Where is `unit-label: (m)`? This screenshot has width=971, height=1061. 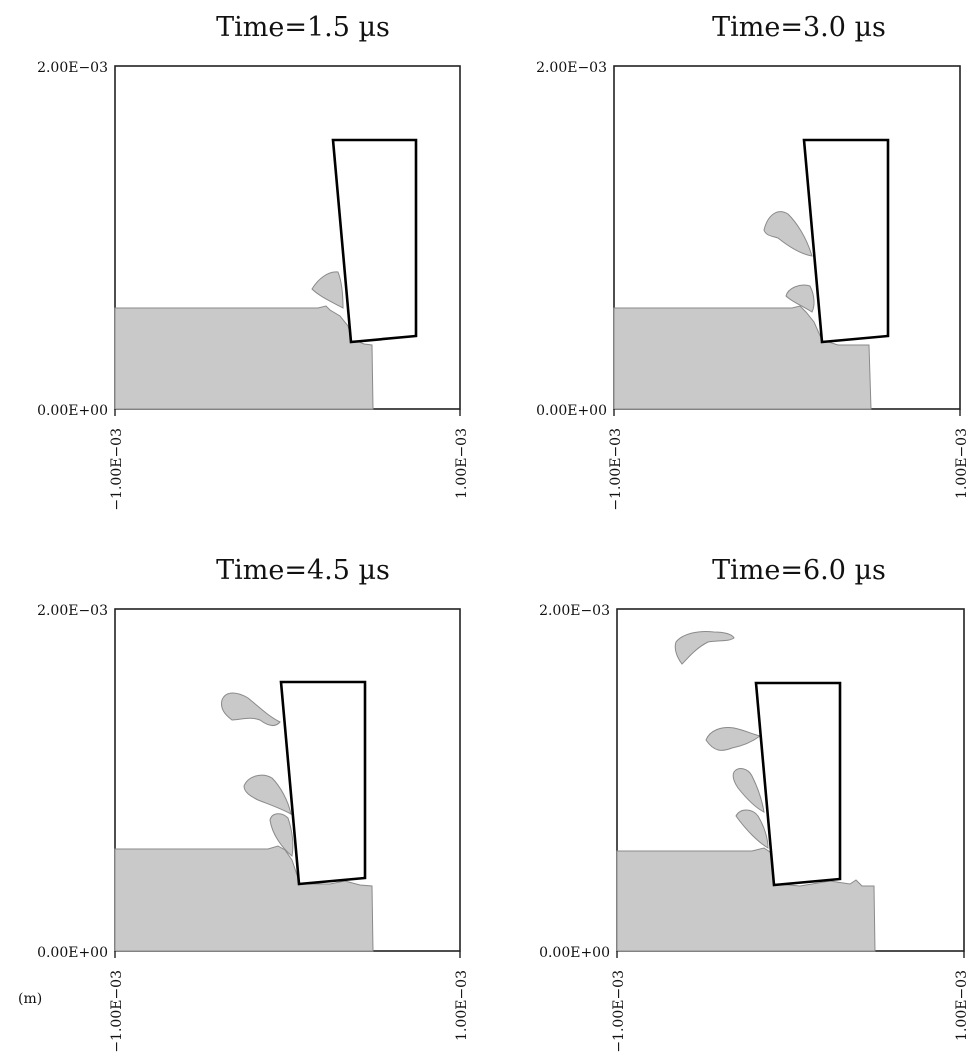
unit-label: (m) is located at coordinates (30, 999).